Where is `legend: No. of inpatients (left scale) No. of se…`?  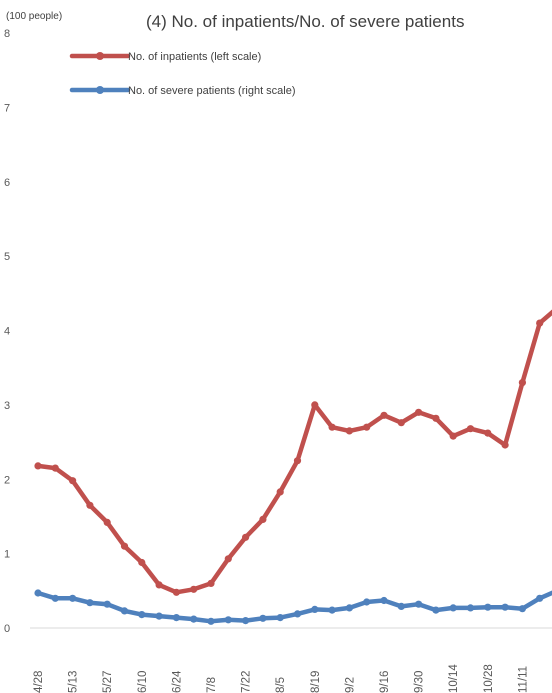
legend: No. of inpatients (left scale) No. of se… is located at coordinates (182, 74).